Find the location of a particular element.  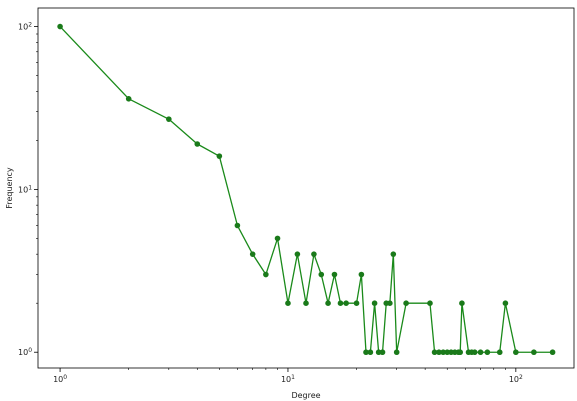

x-tick-label: 102 is located at coordinates (516, 379).